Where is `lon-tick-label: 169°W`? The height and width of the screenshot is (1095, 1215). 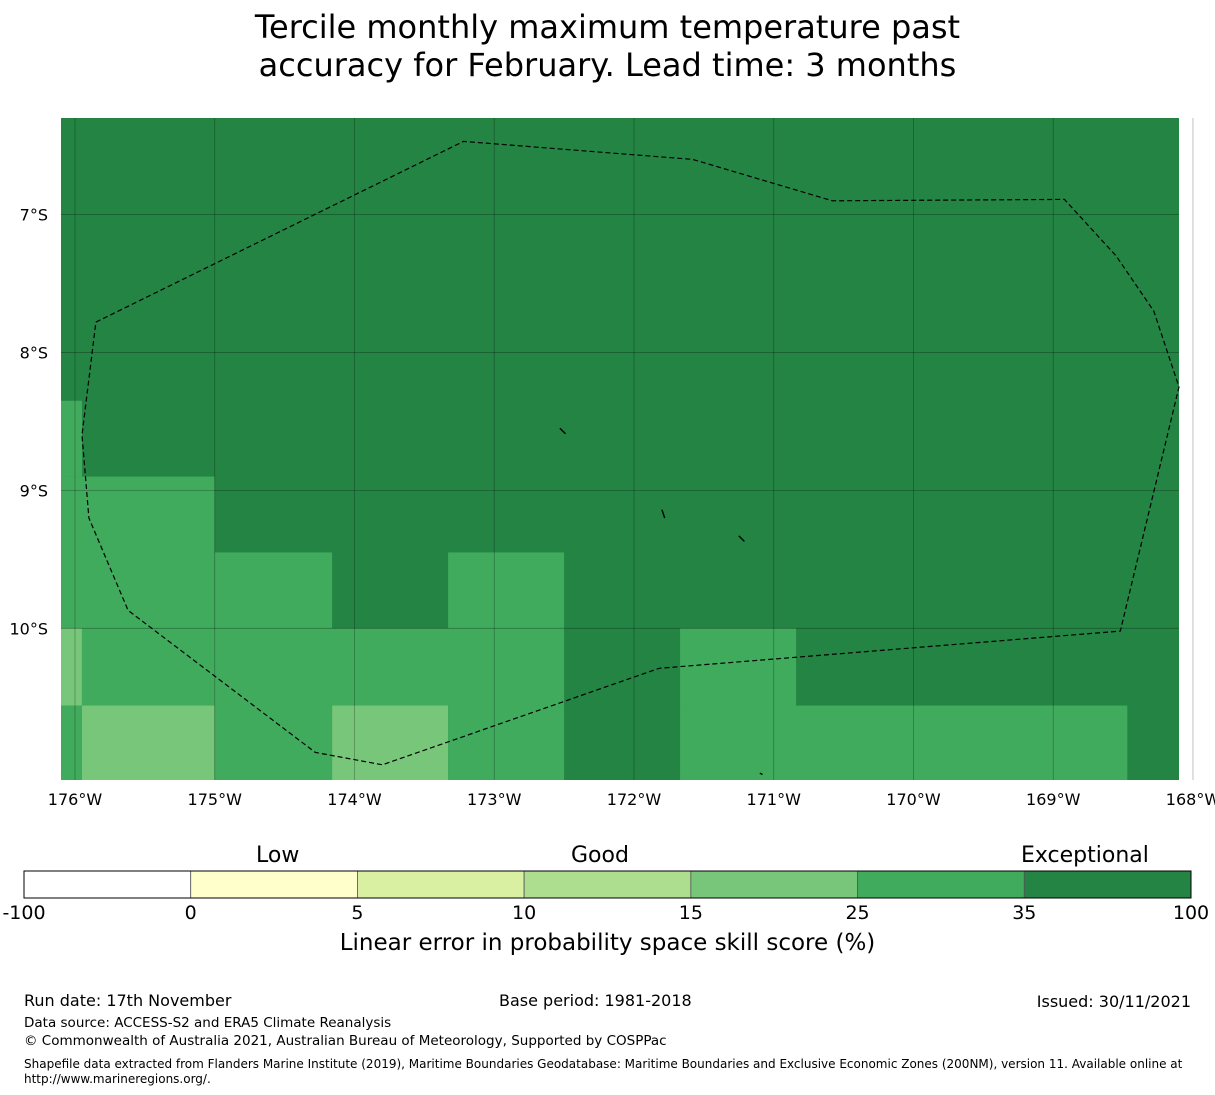 lon-tick-label: 169°W is located at coordinates (1053, 799).